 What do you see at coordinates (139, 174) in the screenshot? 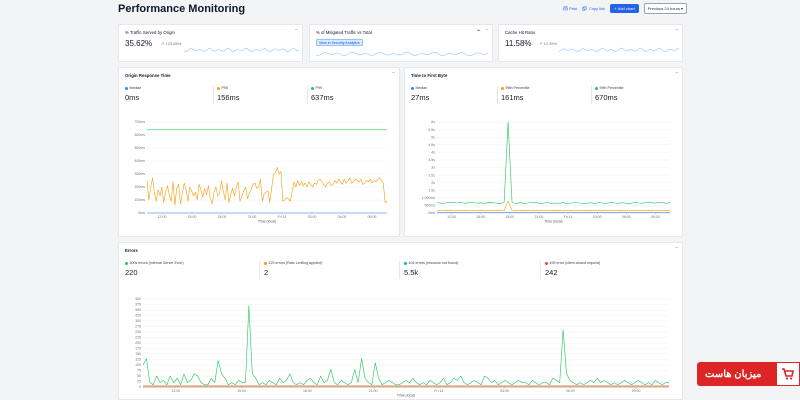
I see `y-tick-label: 300ms` at bounding box center [139, 174].